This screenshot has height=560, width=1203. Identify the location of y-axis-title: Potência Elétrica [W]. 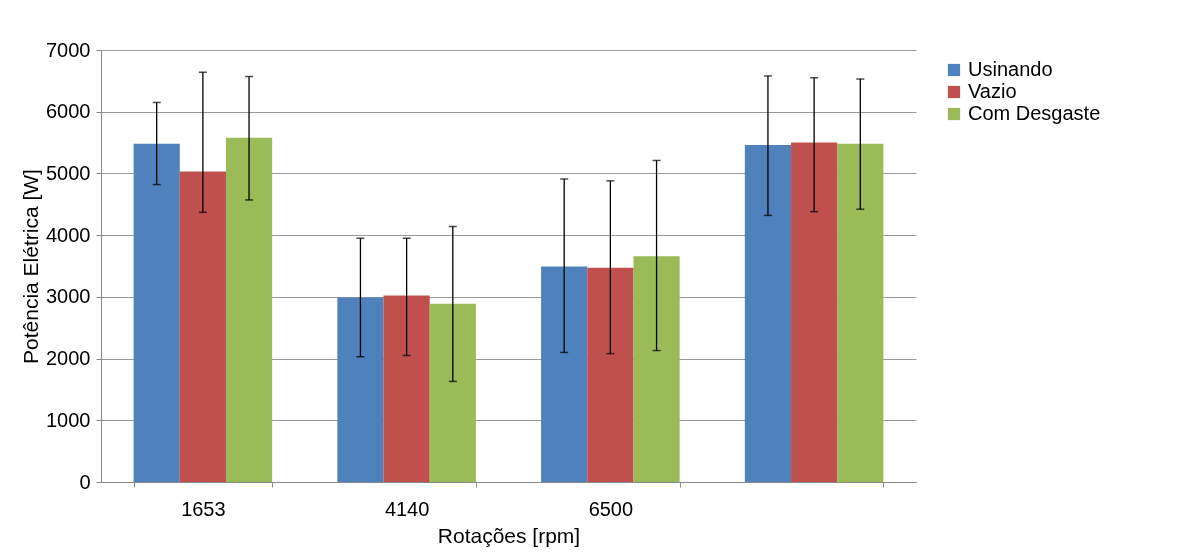
(31, 266).